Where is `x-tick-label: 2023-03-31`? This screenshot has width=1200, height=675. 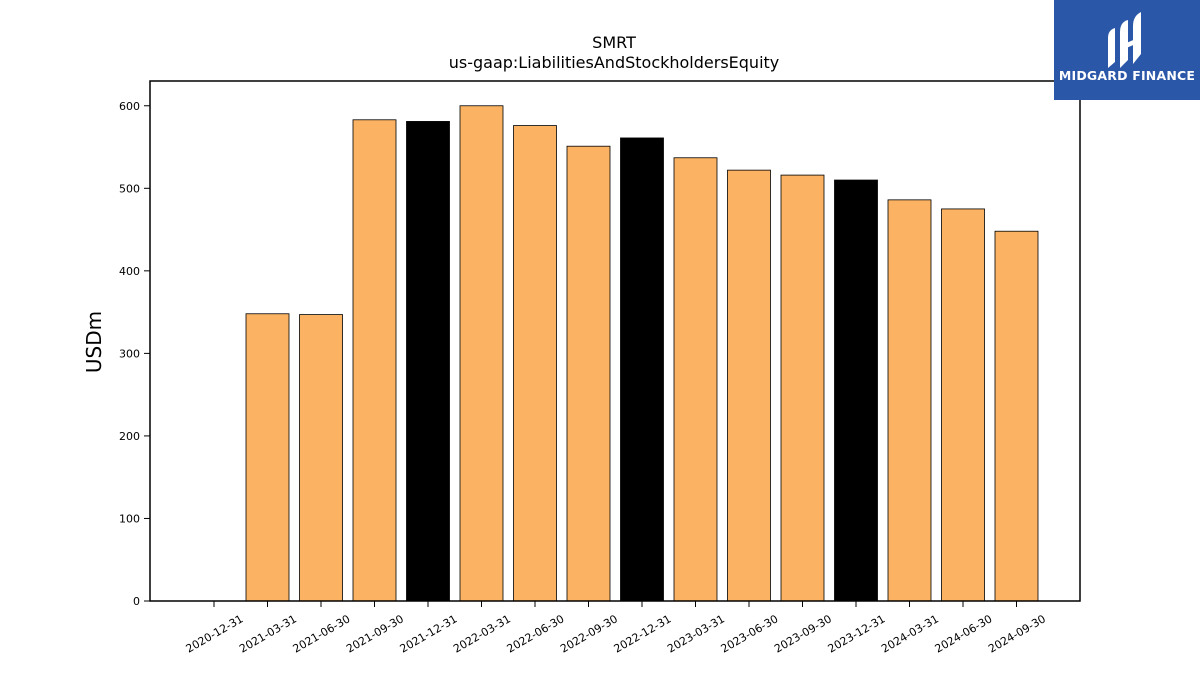
x-tick-label: 2023-03-31 is located at coordinates (696, 633).